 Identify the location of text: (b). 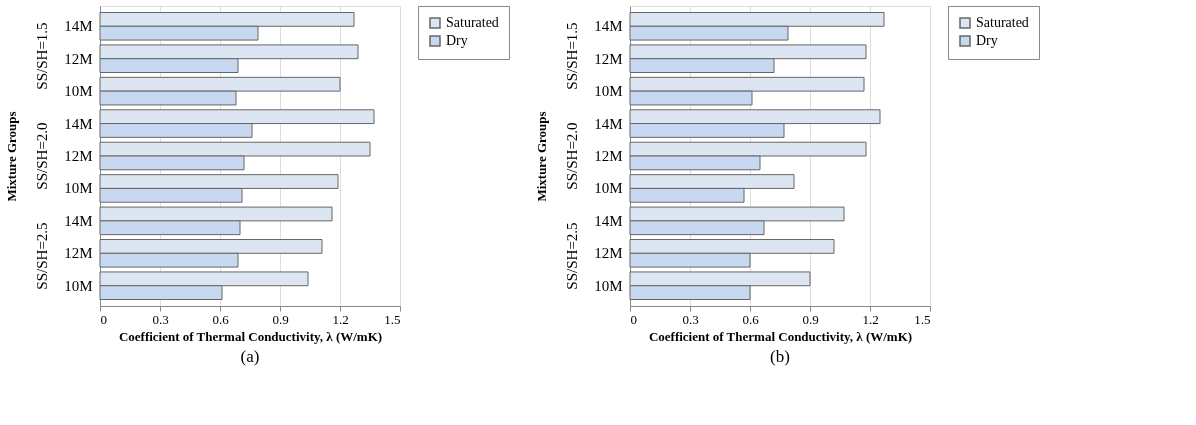
(780, 356).